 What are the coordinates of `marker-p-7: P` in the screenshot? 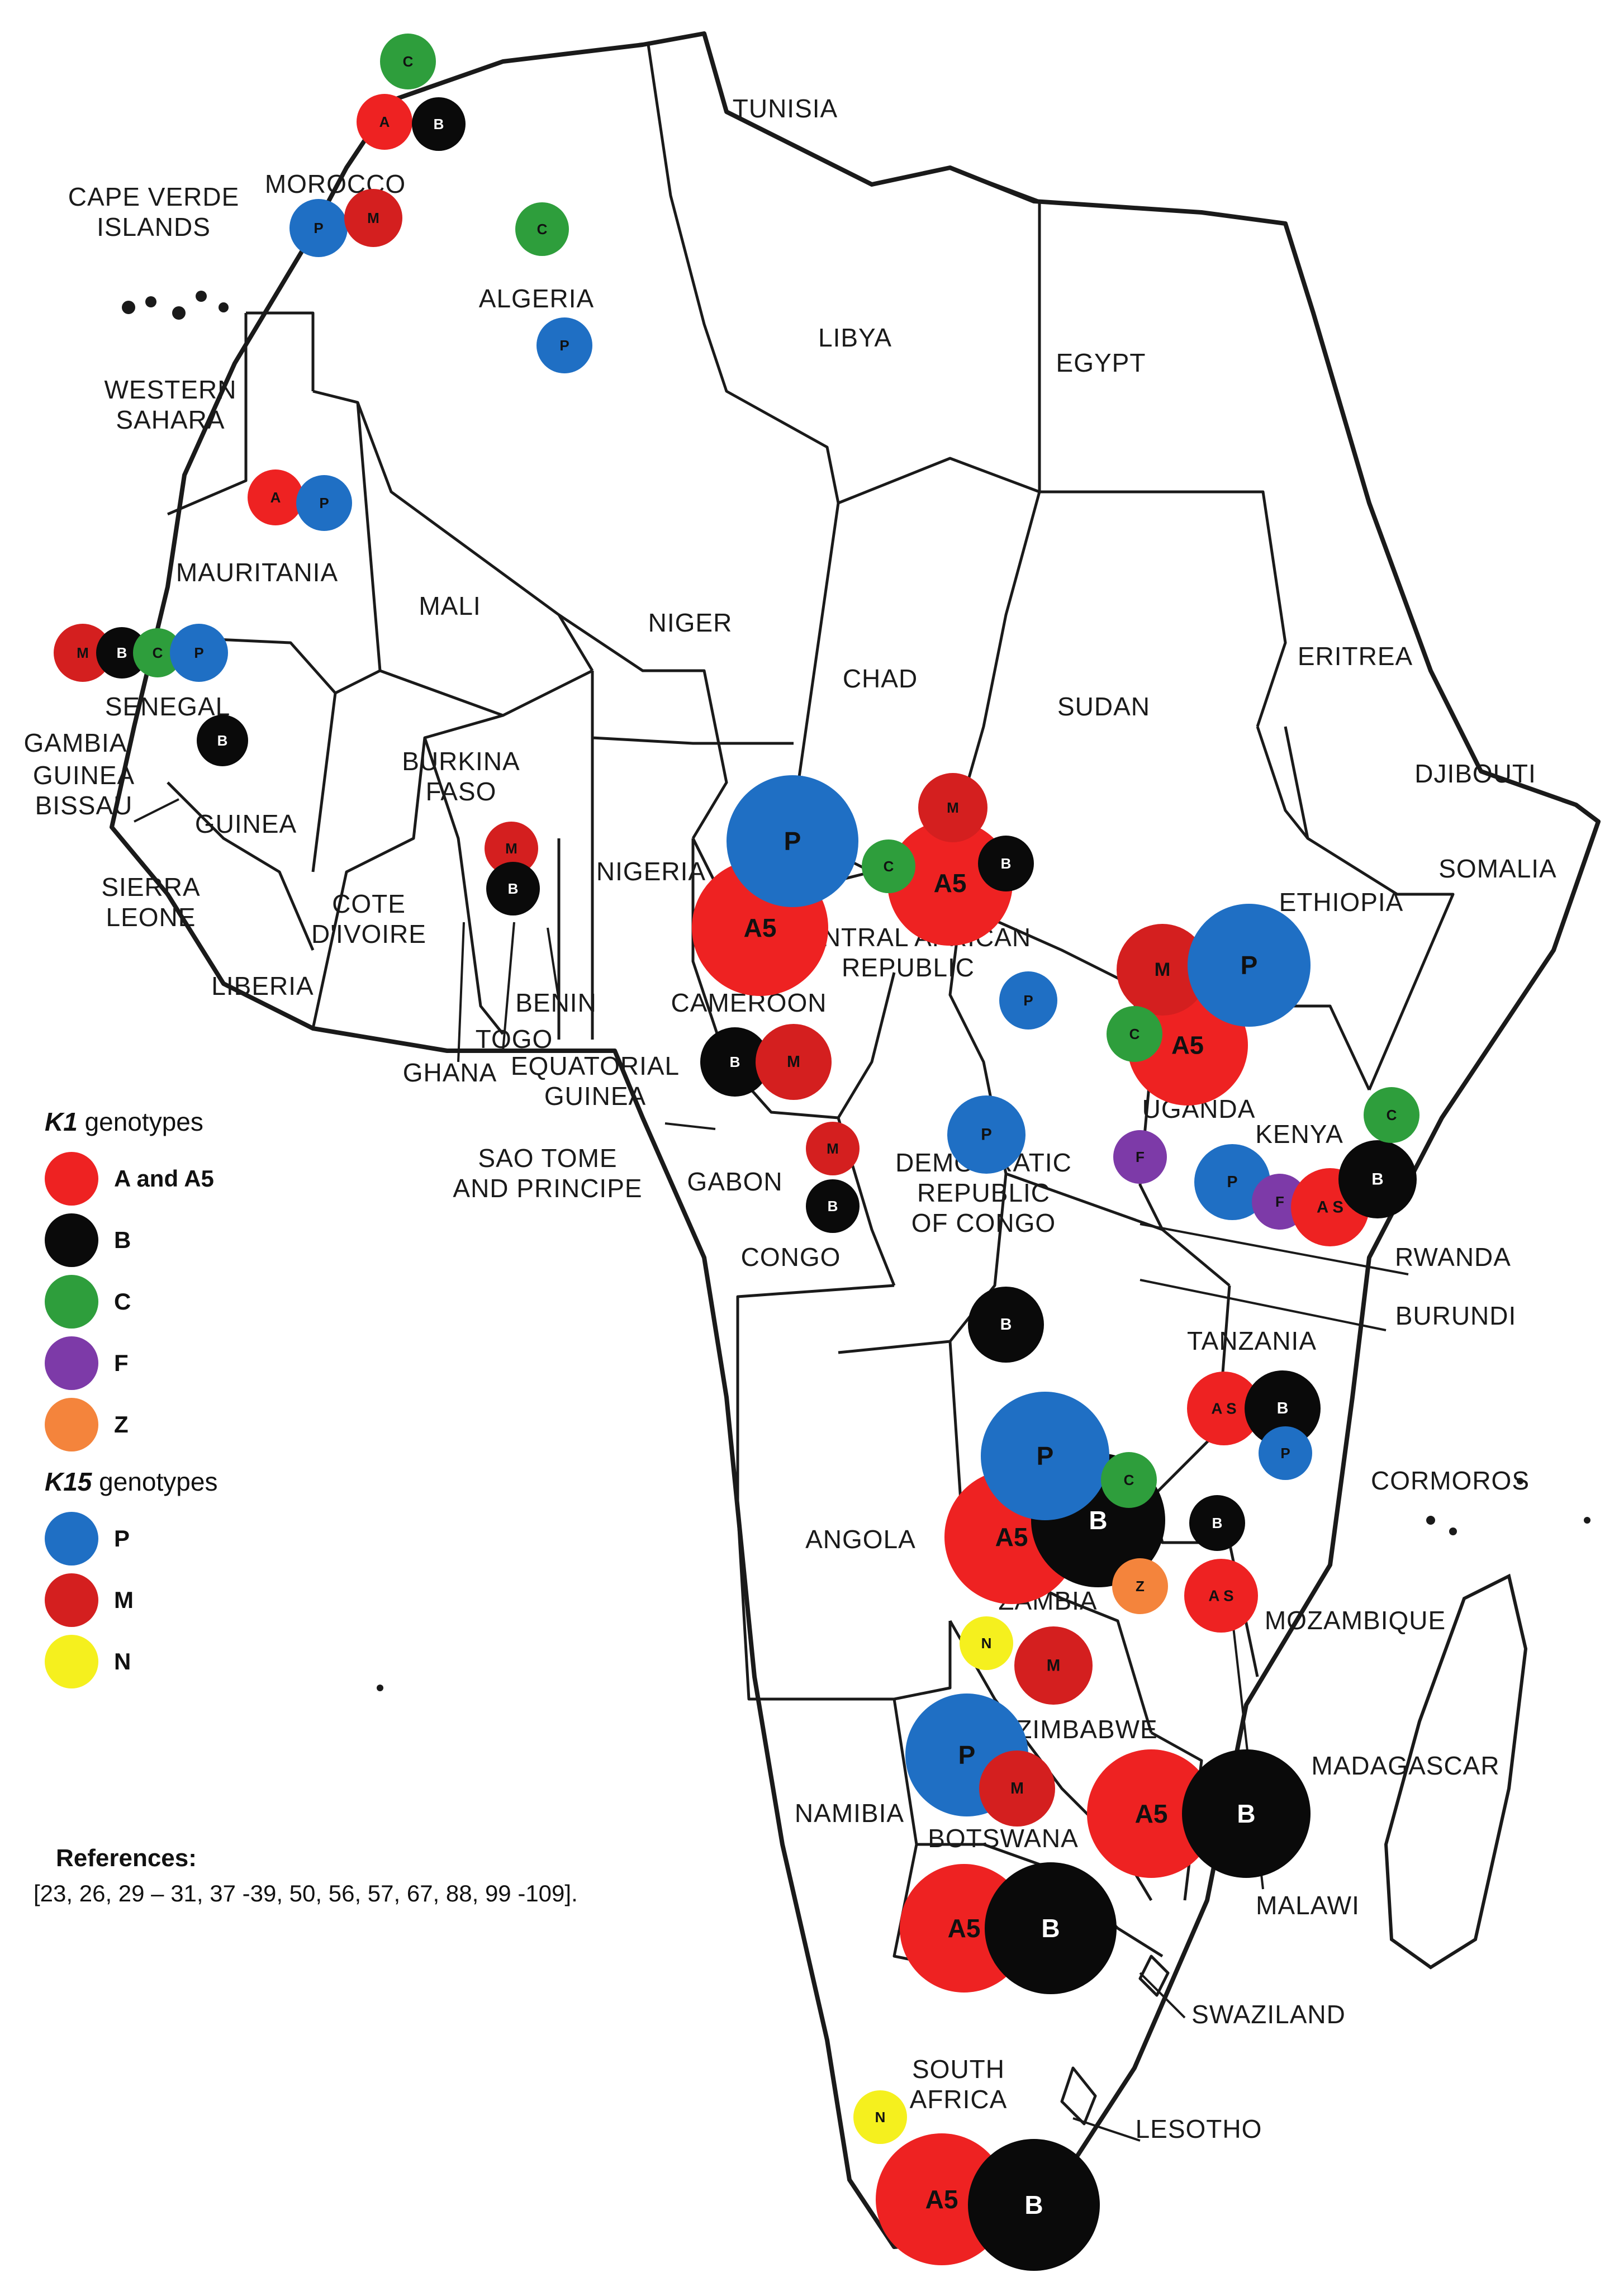 It's located at (564, 345).